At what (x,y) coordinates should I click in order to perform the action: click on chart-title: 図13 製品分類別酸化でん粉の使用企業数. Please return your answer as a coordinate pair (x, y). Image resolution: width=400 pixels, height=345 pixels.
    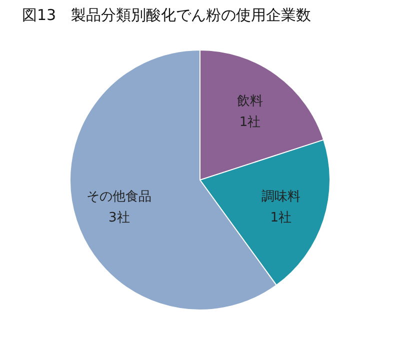
    Looking at the image, I should click on (167, 15).